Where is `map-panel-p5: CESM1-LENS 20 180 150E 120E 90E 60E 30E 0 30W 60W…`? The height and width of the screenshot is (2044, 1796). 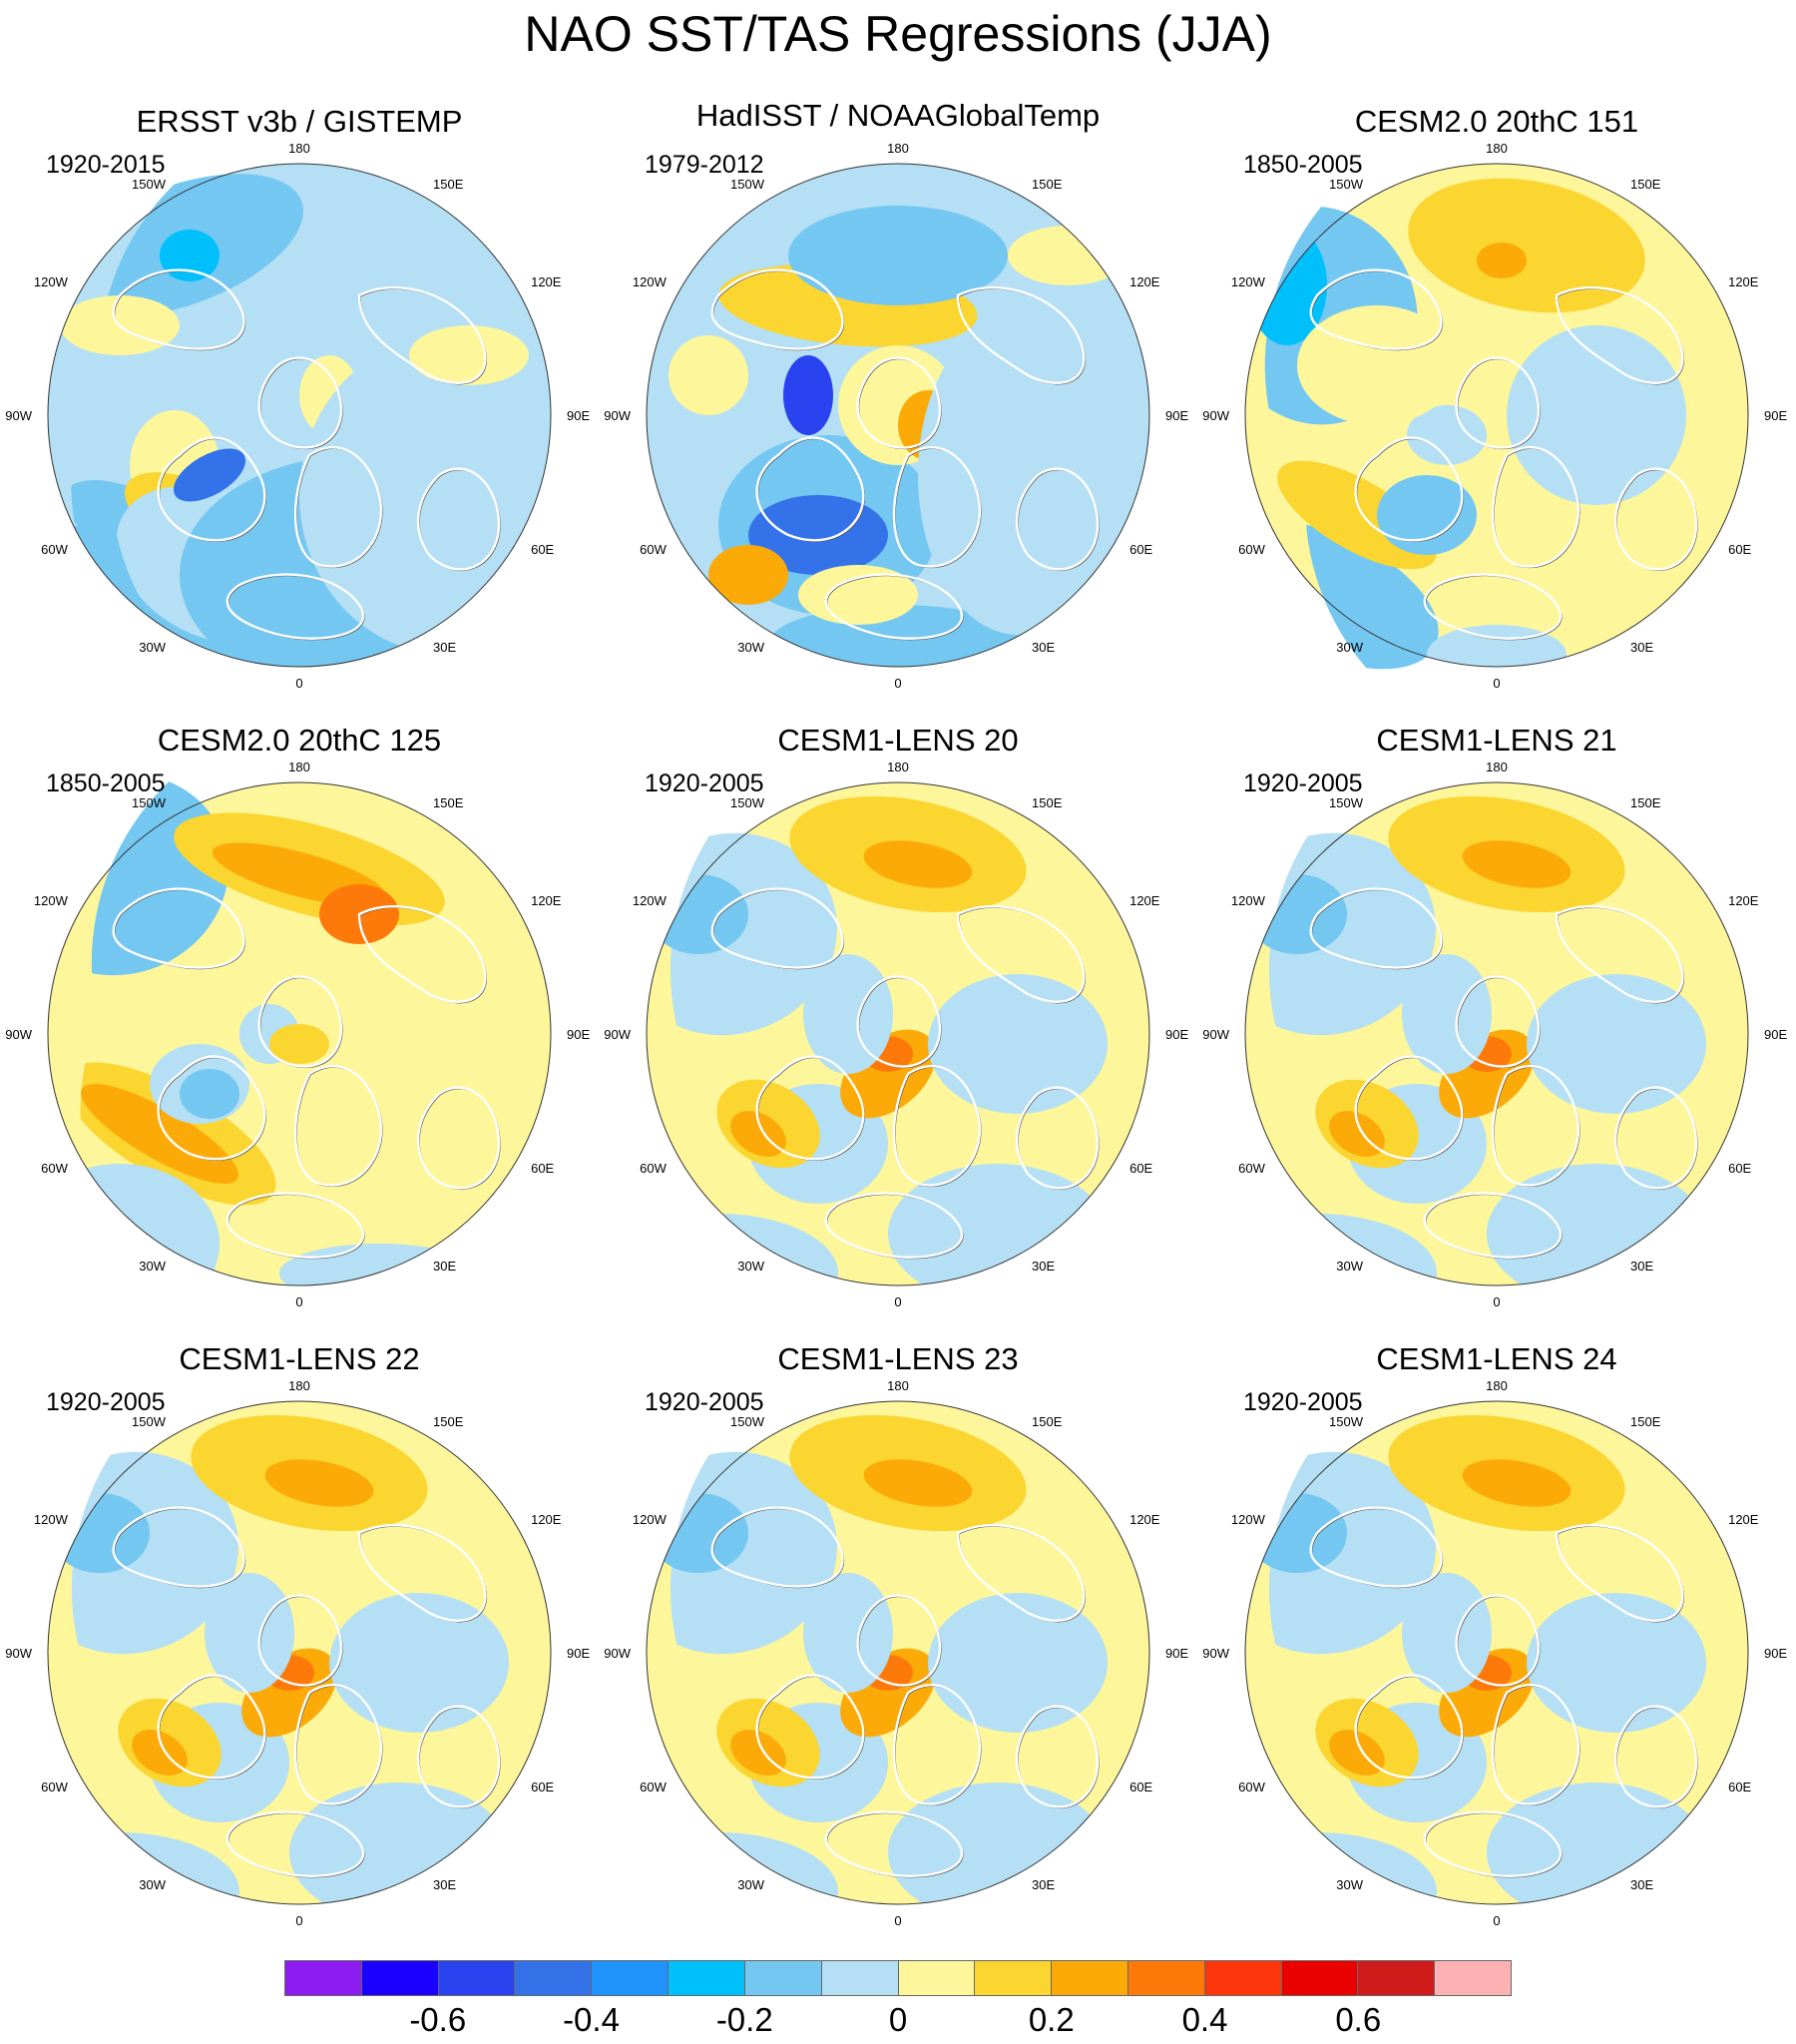
map-panel-p5: CESM1-LENS 20 180 150E 120E 90E 60E 30E 0 30W 60W… is located at coordinates (898, 1026).